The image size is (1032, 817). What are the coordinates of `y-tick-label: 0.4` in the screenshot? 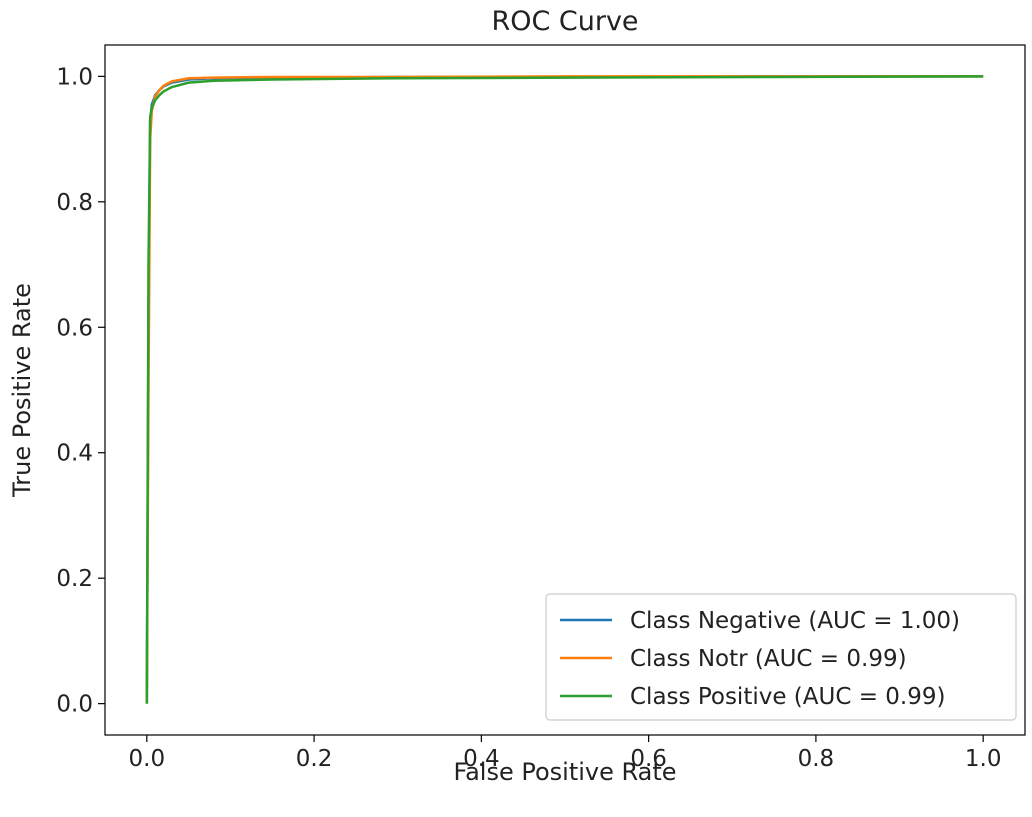 It's located at (74, 454).